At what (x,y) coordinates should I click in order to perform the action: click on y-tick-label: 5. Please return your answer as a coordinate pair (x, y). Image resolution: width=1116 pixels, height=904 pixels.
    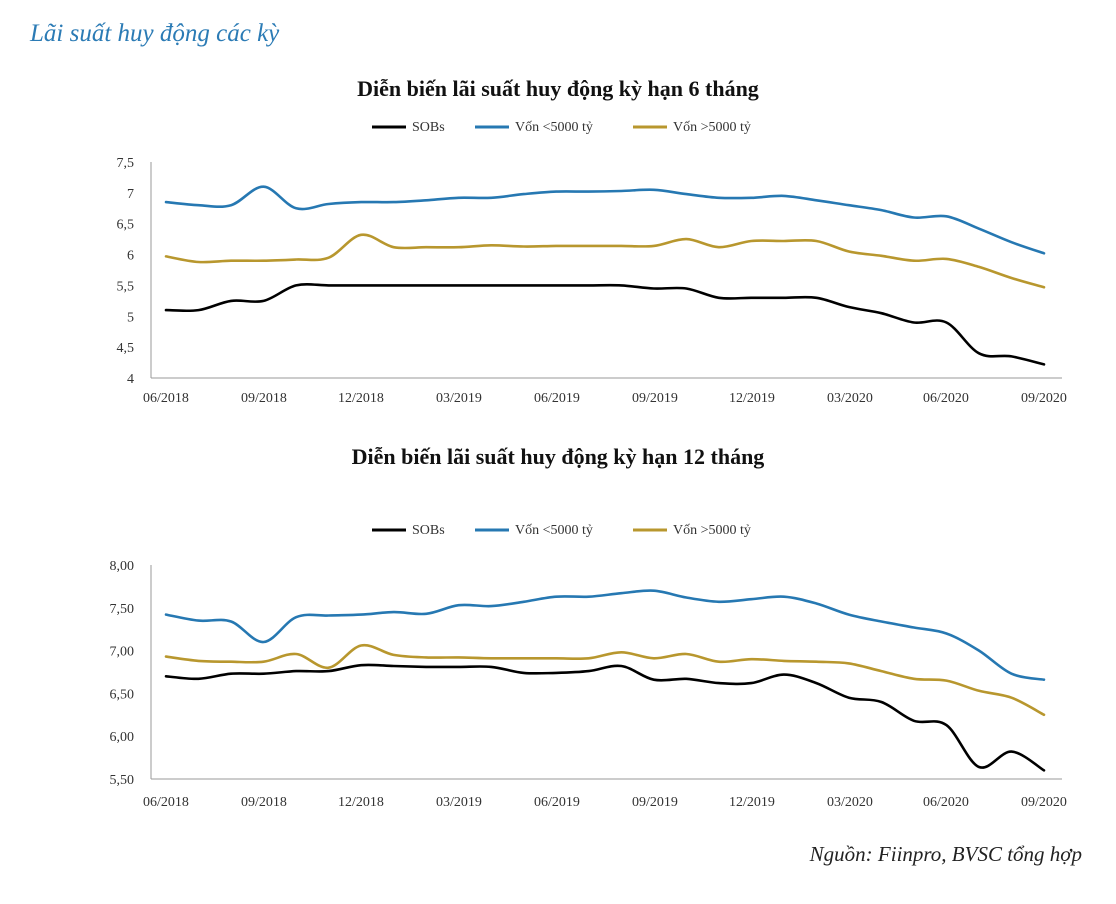
    Looking at the image, I should click on (130, 317).